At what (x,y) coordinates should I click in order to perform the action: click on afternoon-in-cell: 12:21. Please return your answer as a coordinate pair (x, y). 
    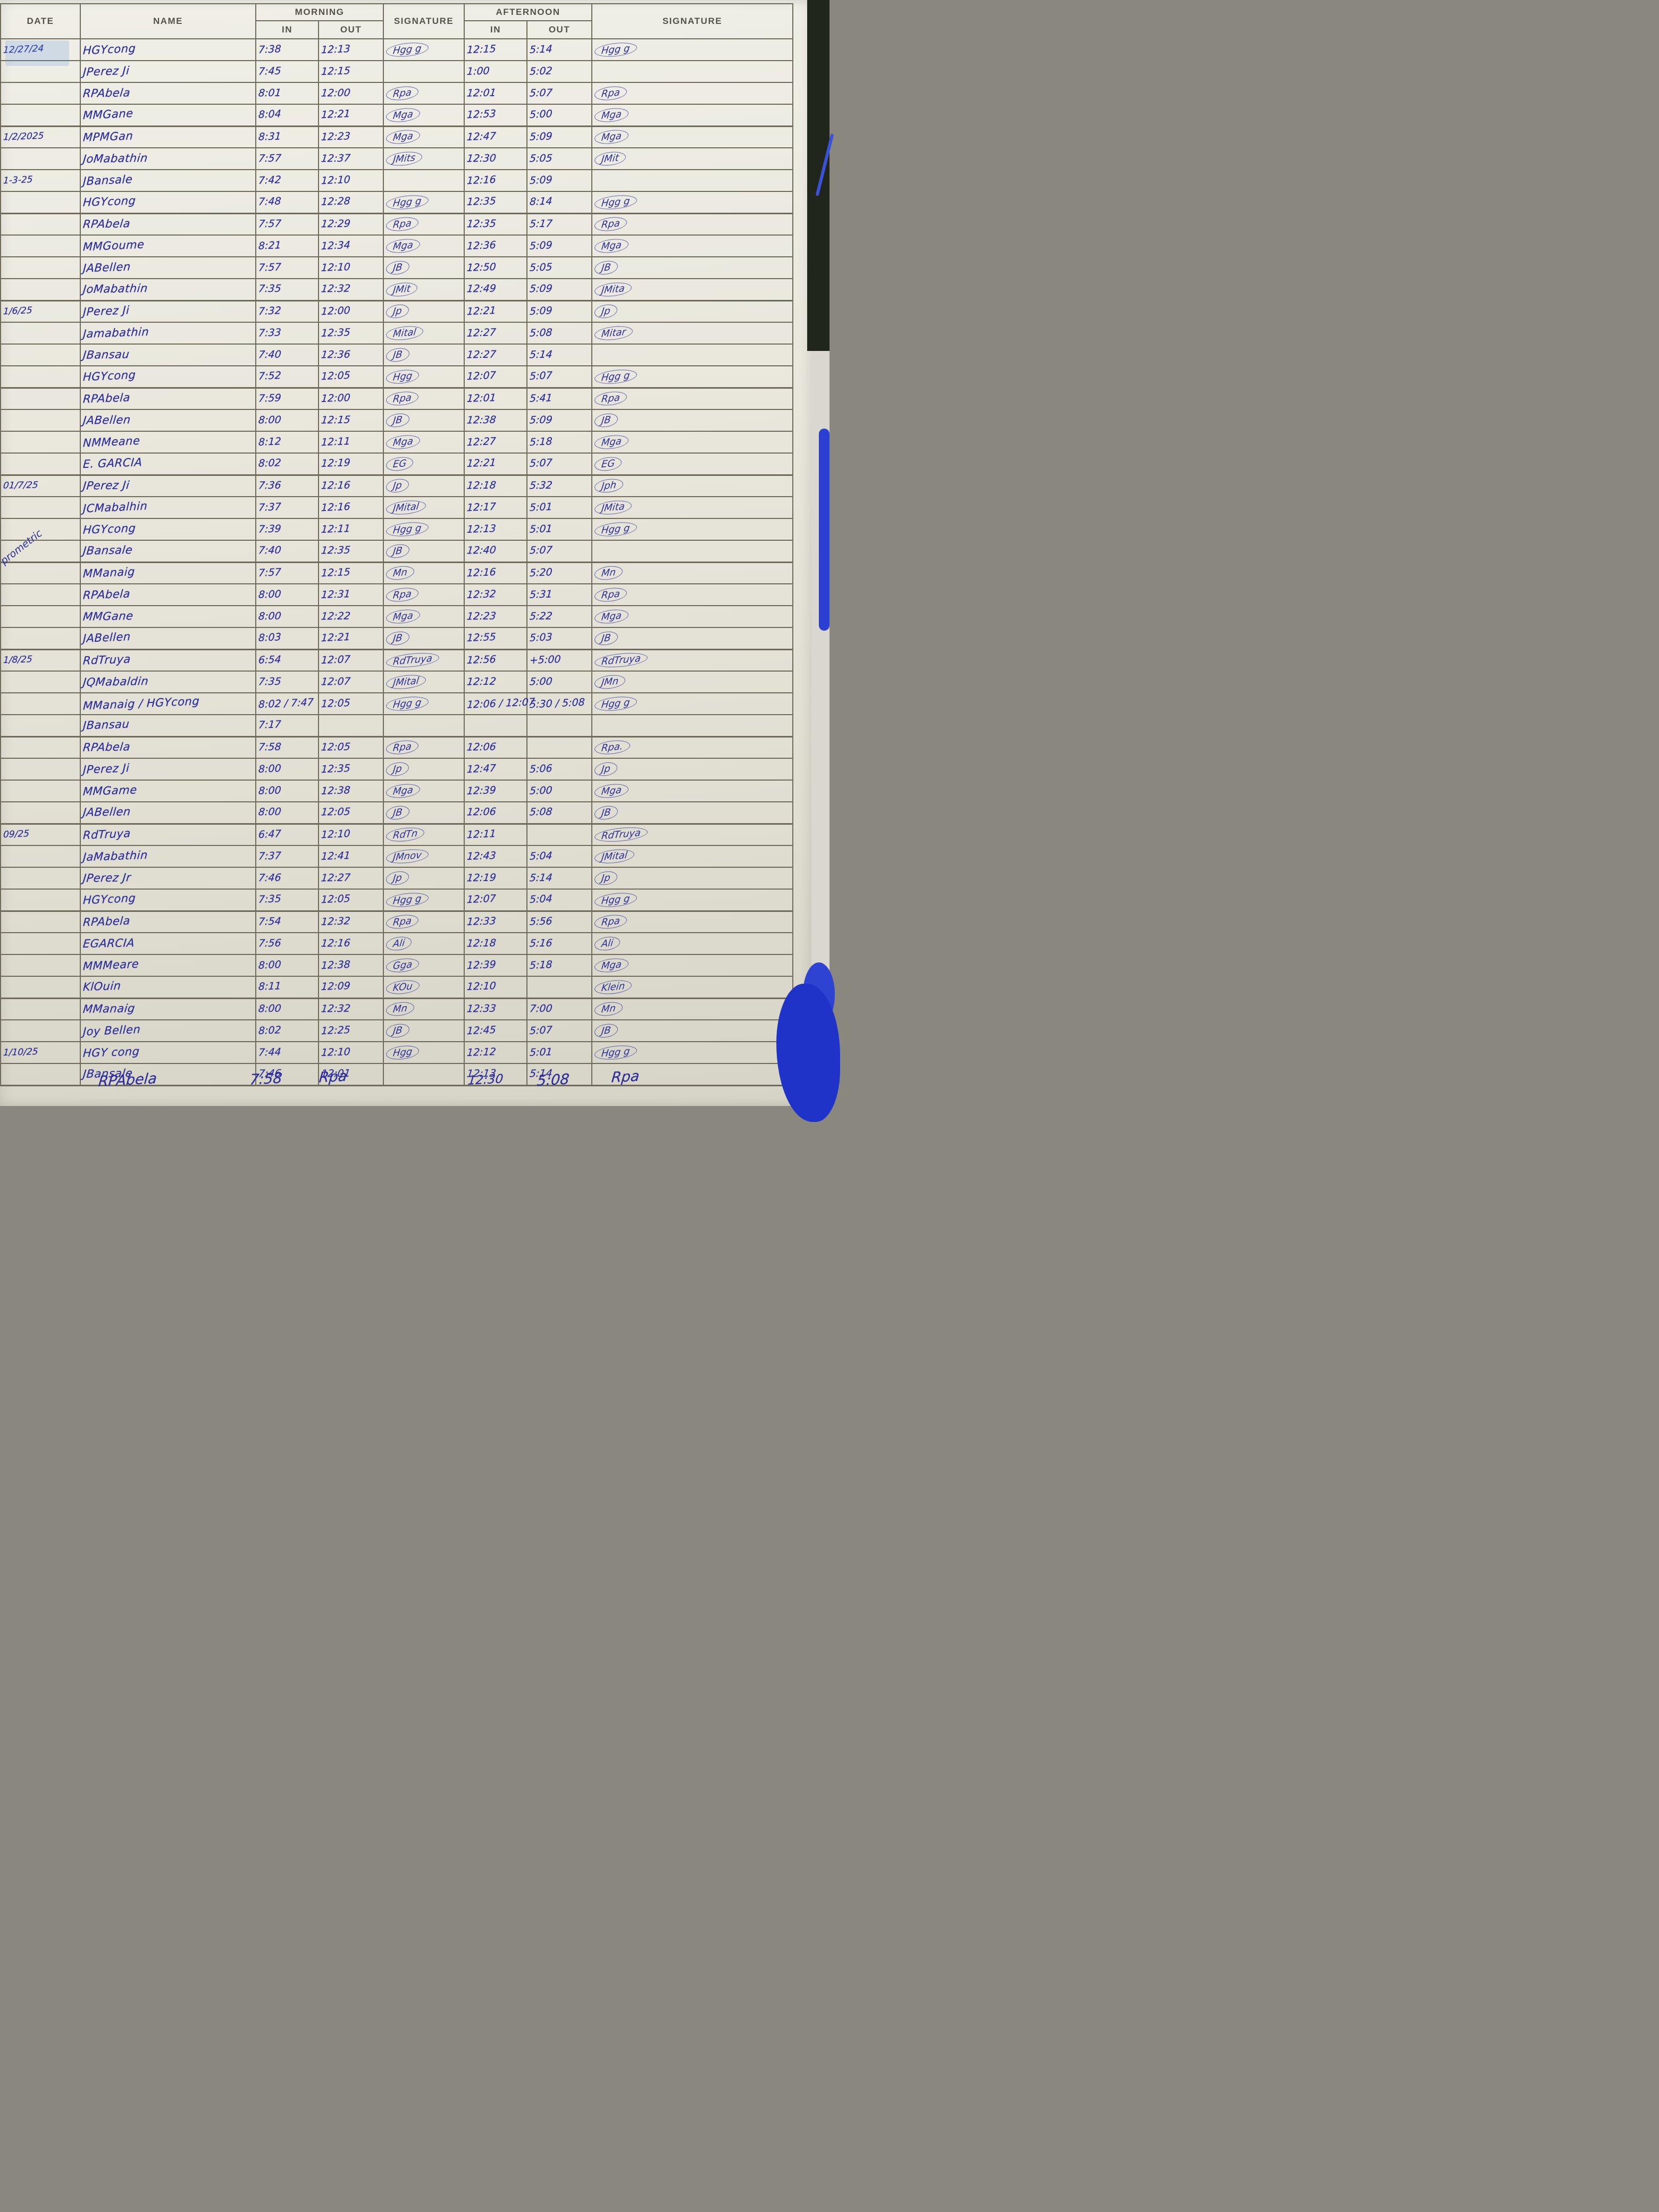
    Looking at the image, I should click on (496, 464).